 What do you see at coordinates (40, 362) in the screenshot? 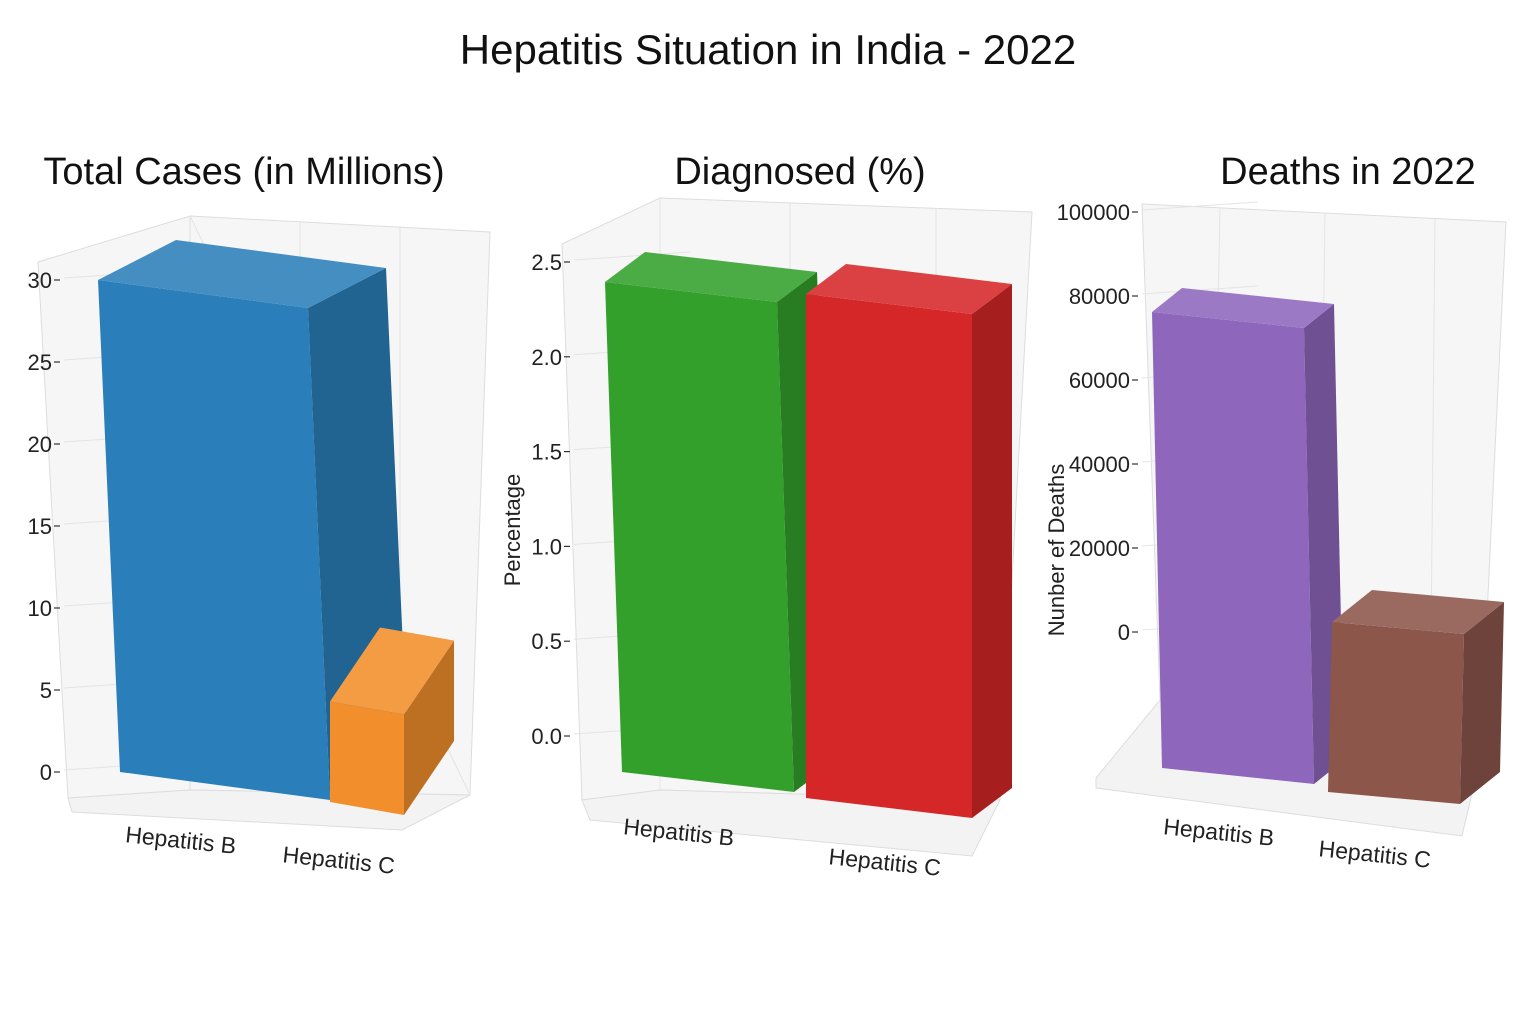
I see `y-tick-label: 25` at bounding box center [40, 362].